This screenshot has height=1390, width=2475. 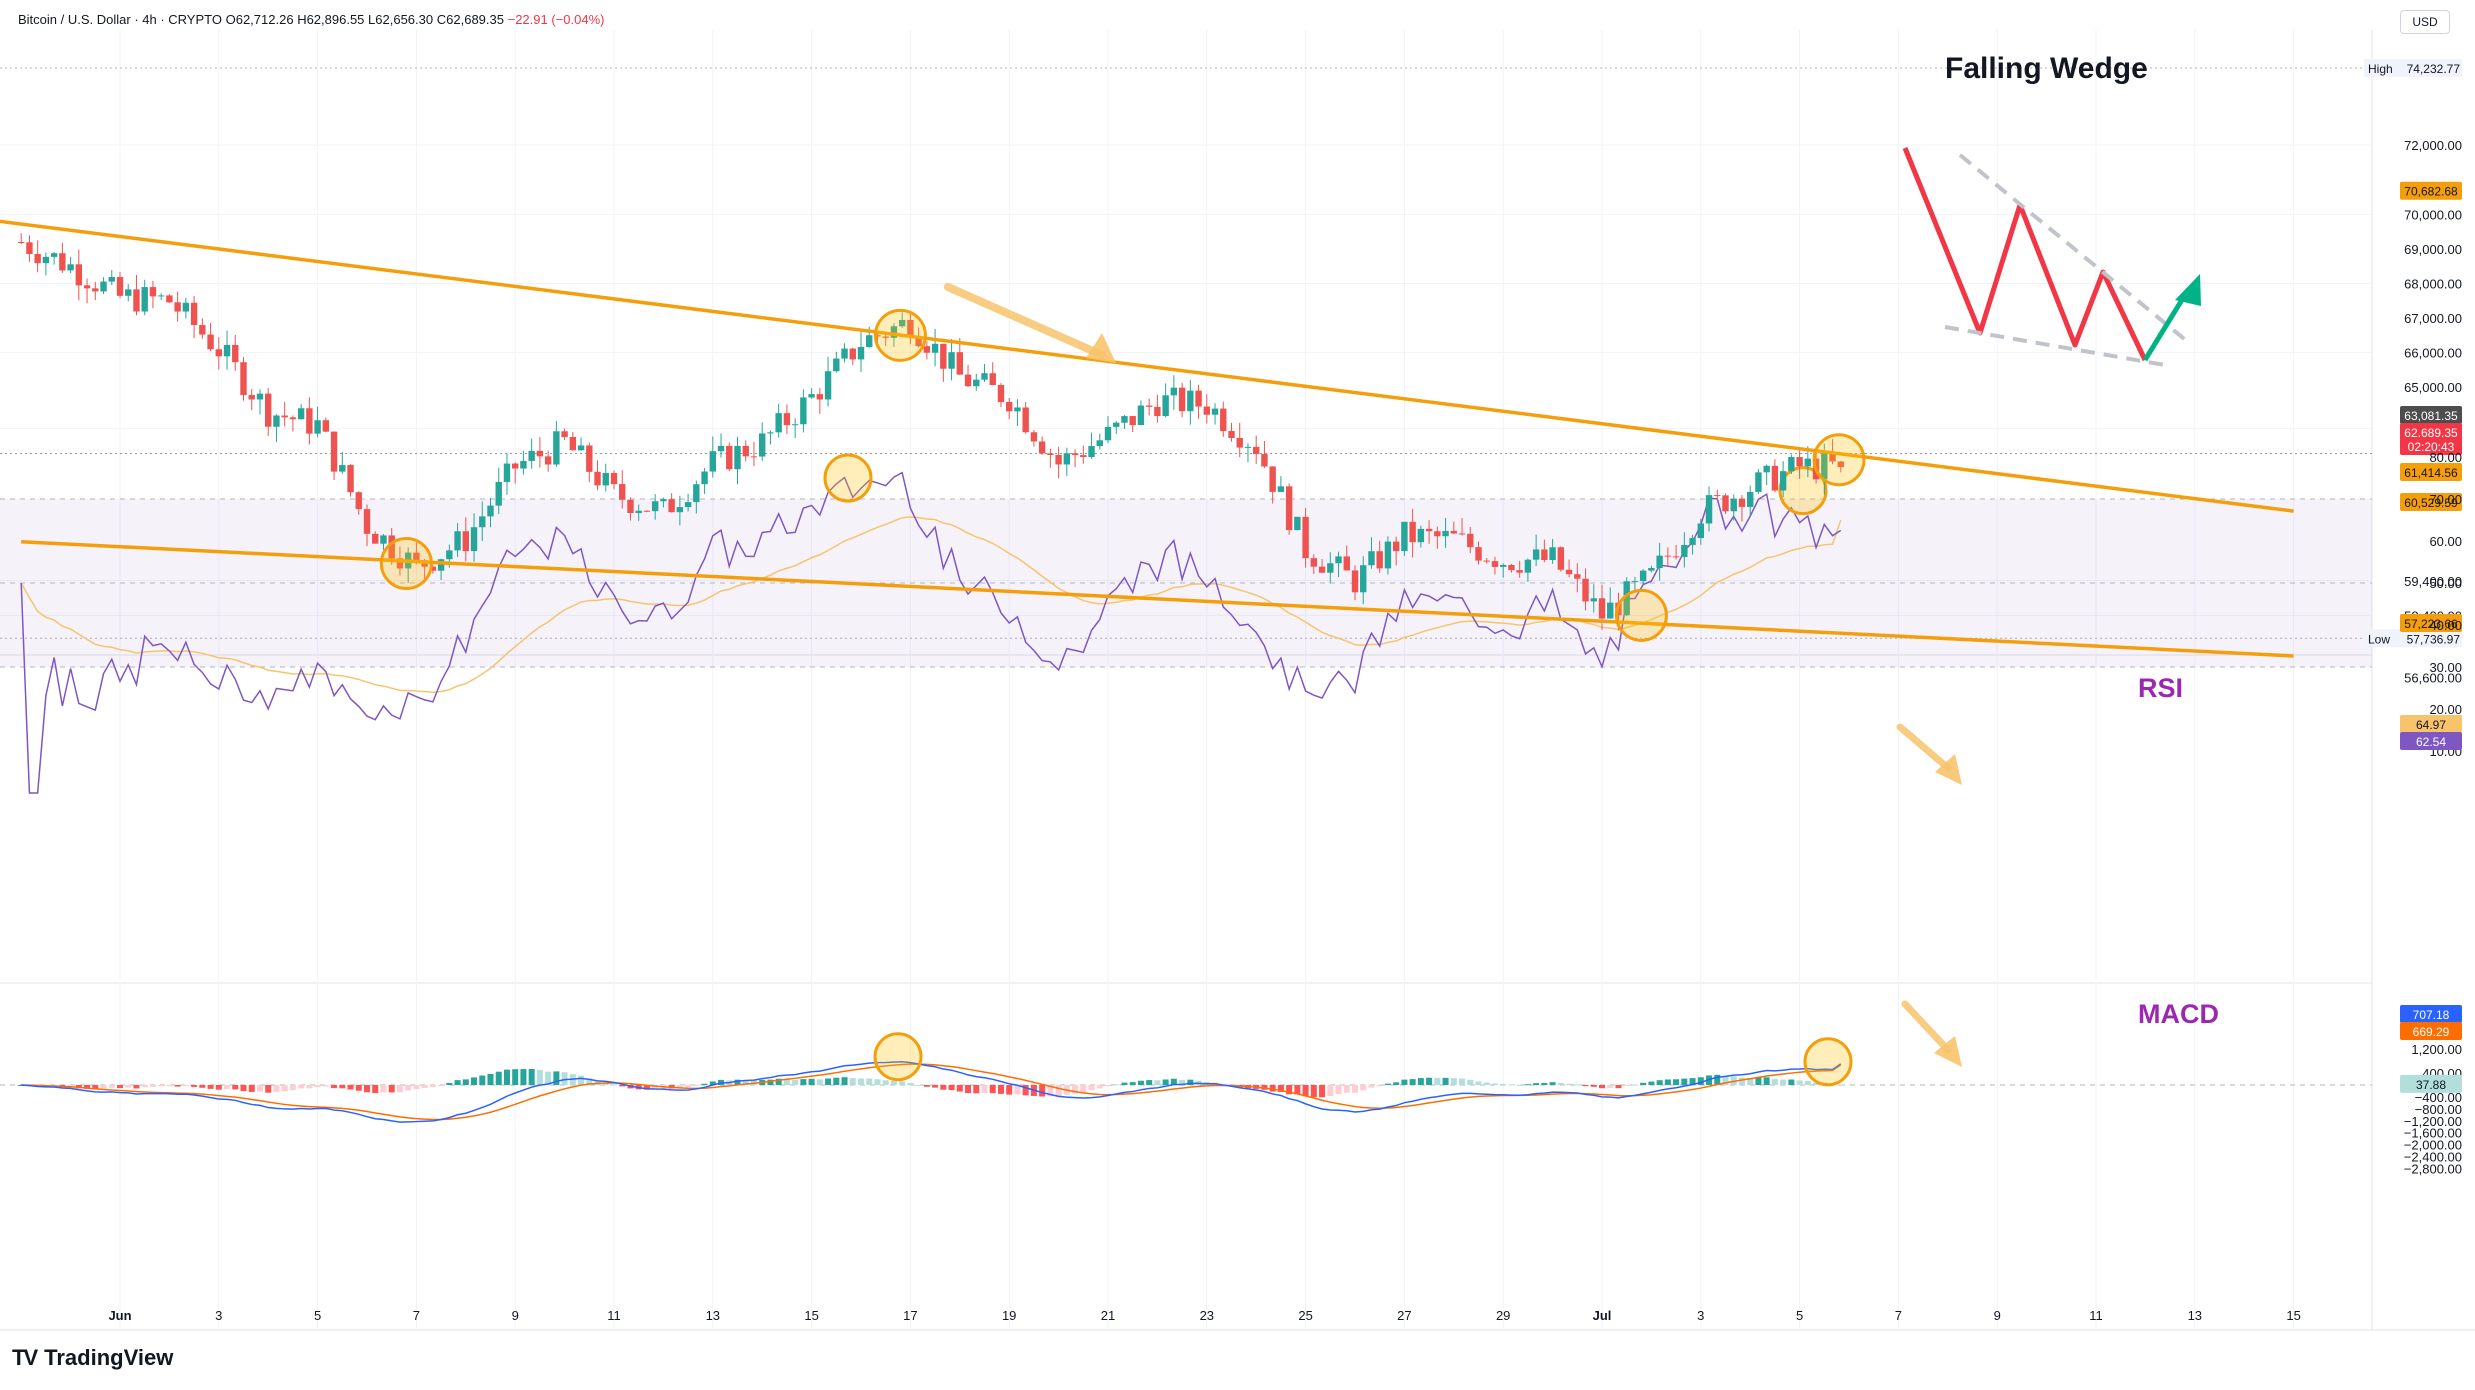 What do you see at coordinates (2025, 254) in the screenshot?
I see `wedge-zigzag-line` at bounding box center [2025, 254].